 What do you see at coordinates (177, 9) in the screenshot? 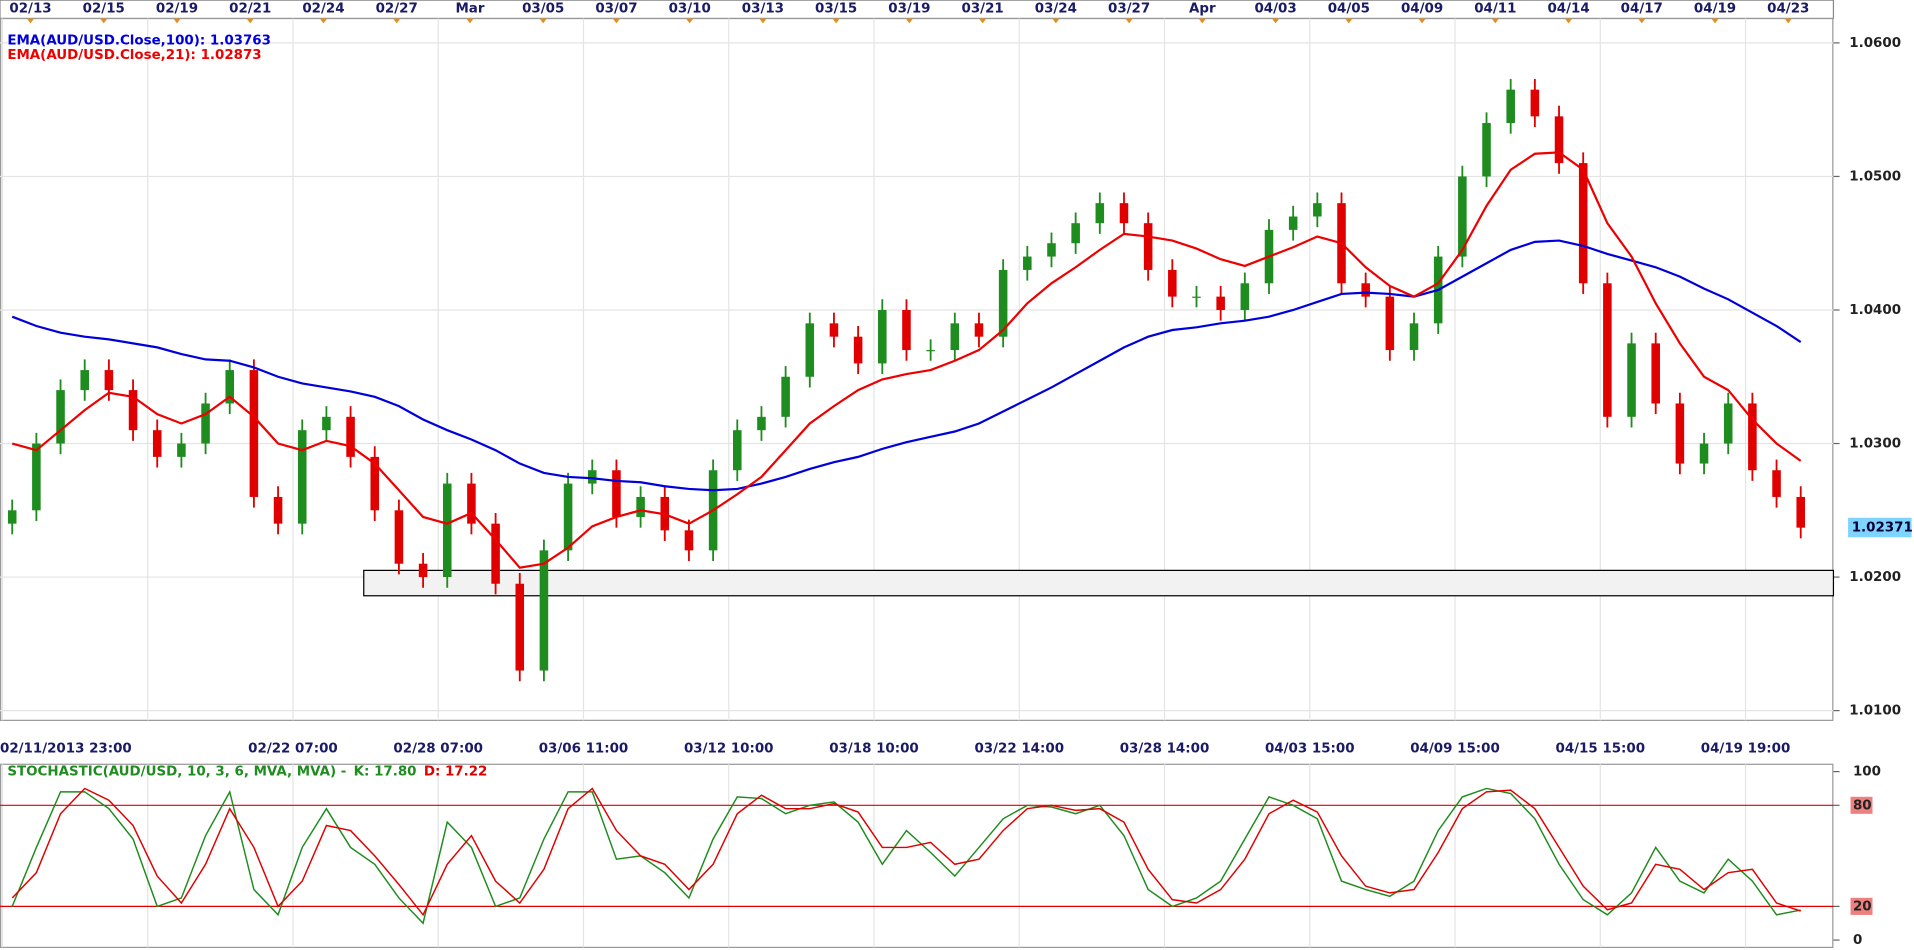
I see `top-date-label: 02/19` at bounding box center [177, 9].